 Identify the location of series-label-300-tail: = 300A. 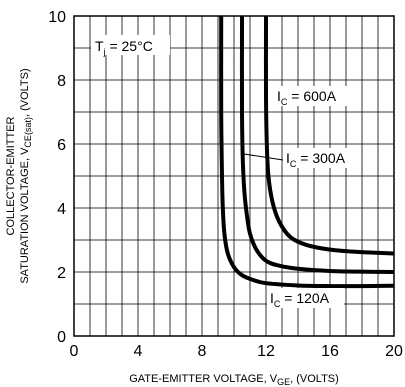
(320, 158).